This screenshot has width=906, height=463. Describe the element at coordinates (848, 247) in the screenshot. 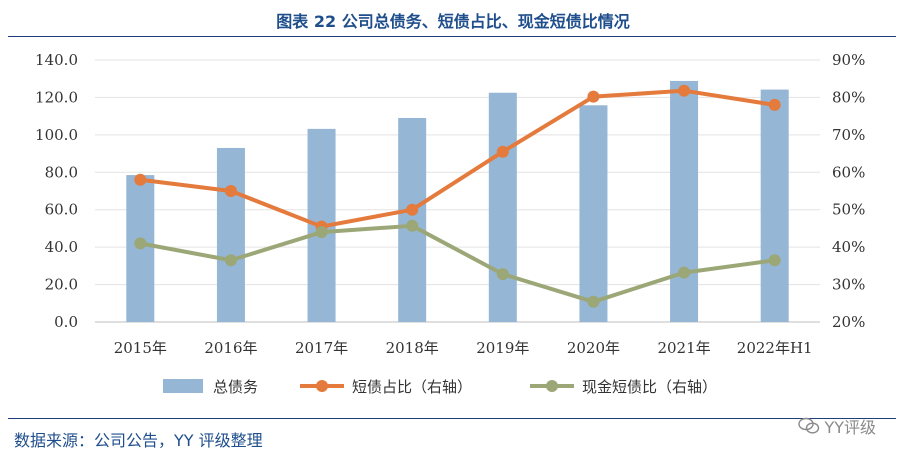

I see `right-axis-tick-label: 40%` at that location.